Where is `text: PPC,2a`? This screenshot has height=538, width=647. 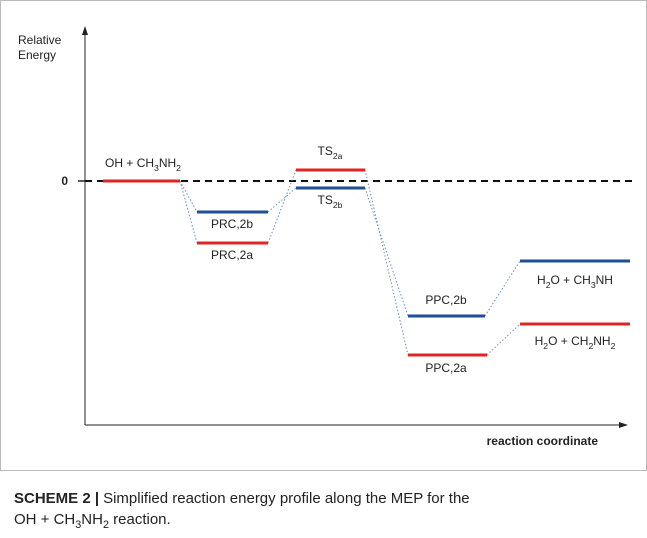
text: PPC,2a is located at coordinates (446, 368).